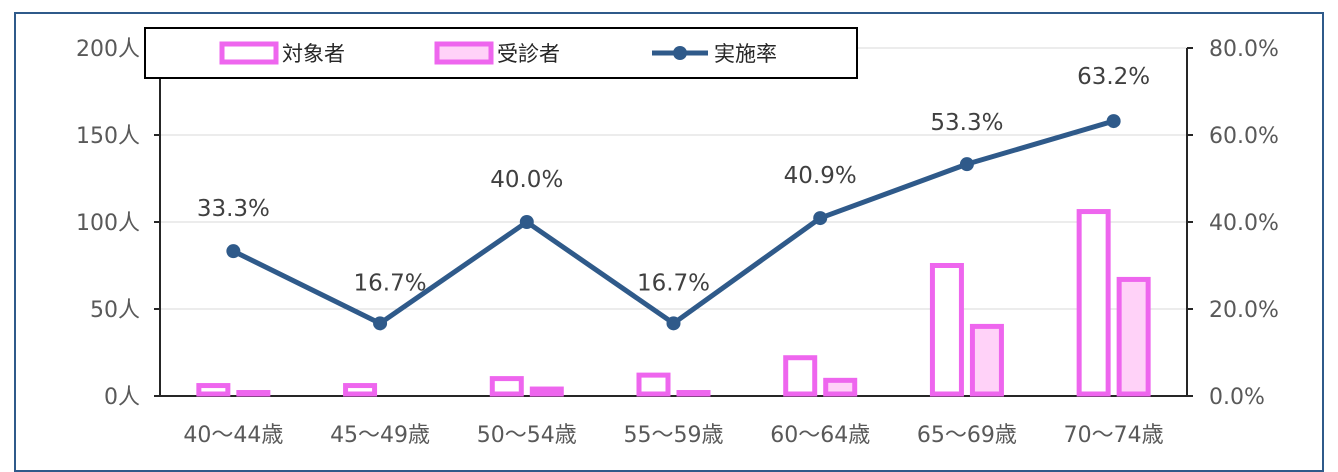 The image size is (1338, 472). I want to click on y-left-tick-label: 50人, so click(115, 310).